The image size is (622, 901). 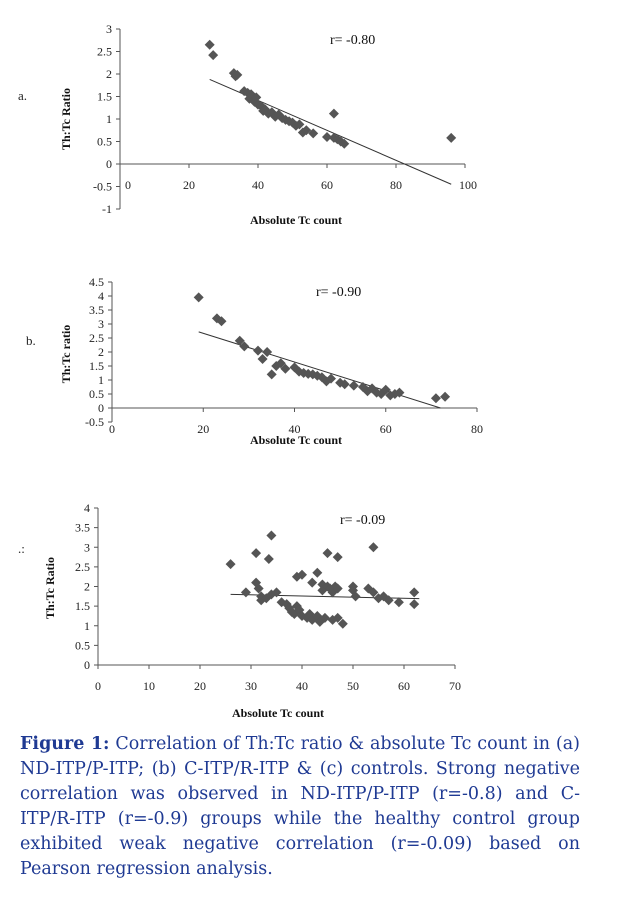 I want to click on chart3-x-tick-label: 10, so click(x=149, y=686).